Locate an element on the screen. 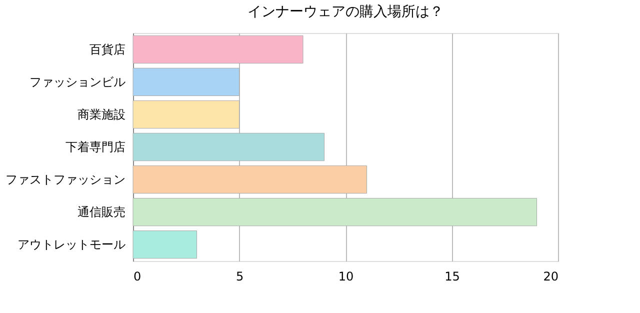 The height and width of the screenshot is (313, 640). y-tick-label: ファッションビル is located at coordinates (78, 81).